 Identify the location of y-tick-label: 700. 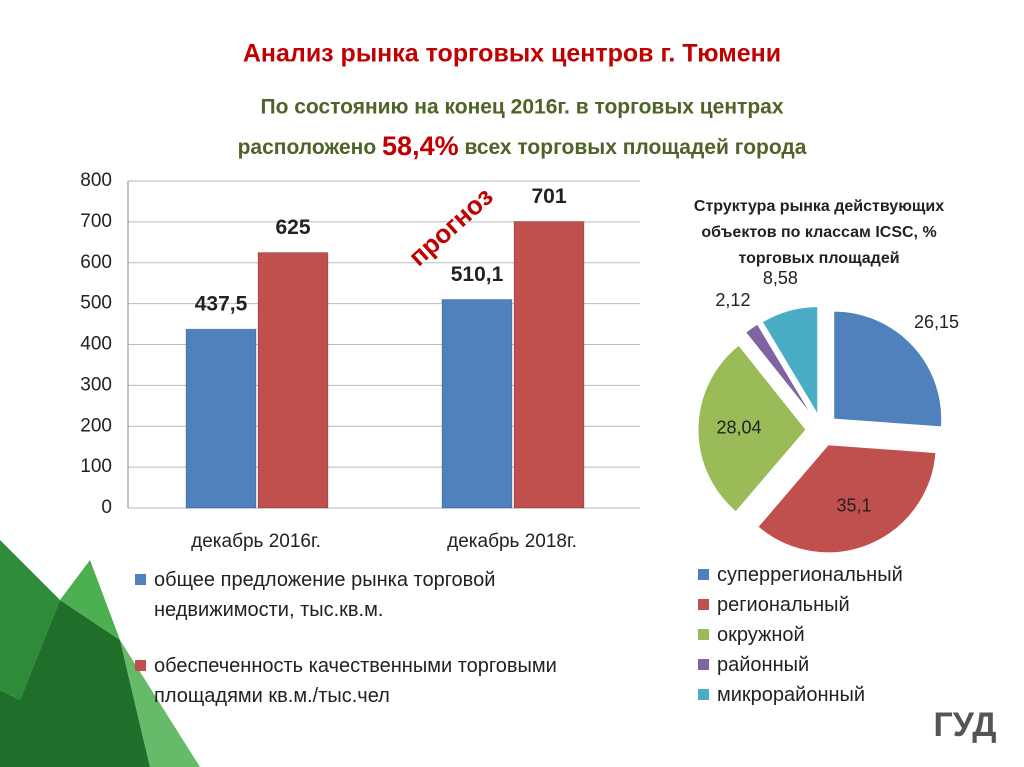
(96, 221).